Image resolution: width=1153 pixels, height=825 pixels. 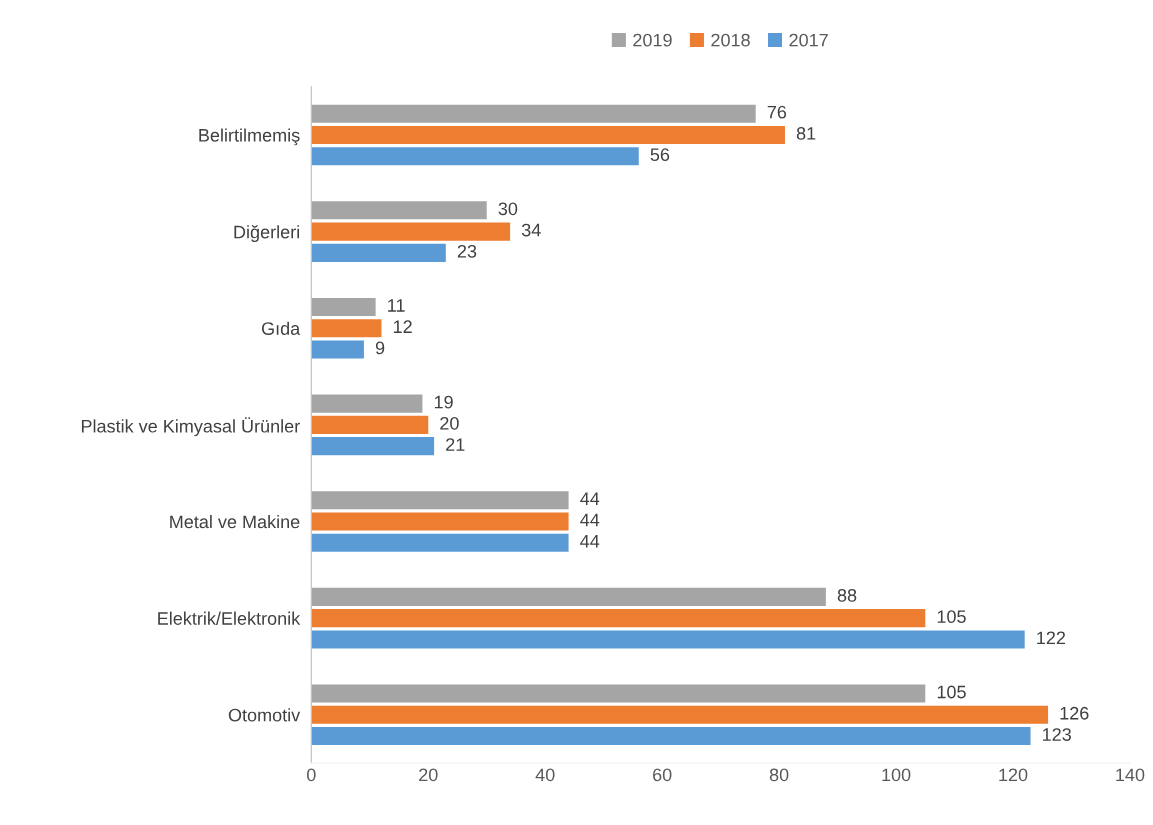 I want to click on data-label: 20, so click(x=449, y=423).